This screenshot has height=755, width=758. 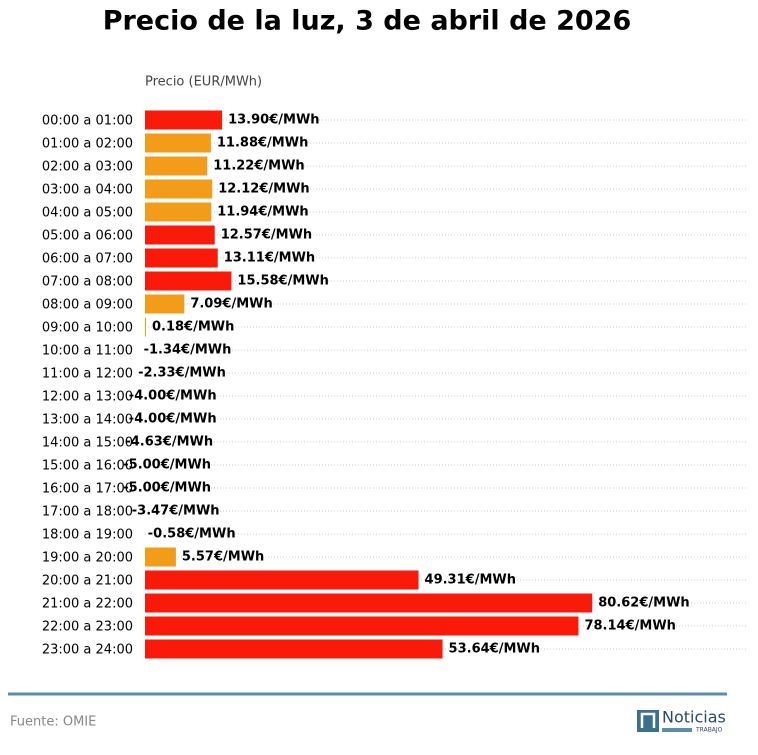 I want to click on data-label: 7.09€/MWh, so click(x=231, y=304).